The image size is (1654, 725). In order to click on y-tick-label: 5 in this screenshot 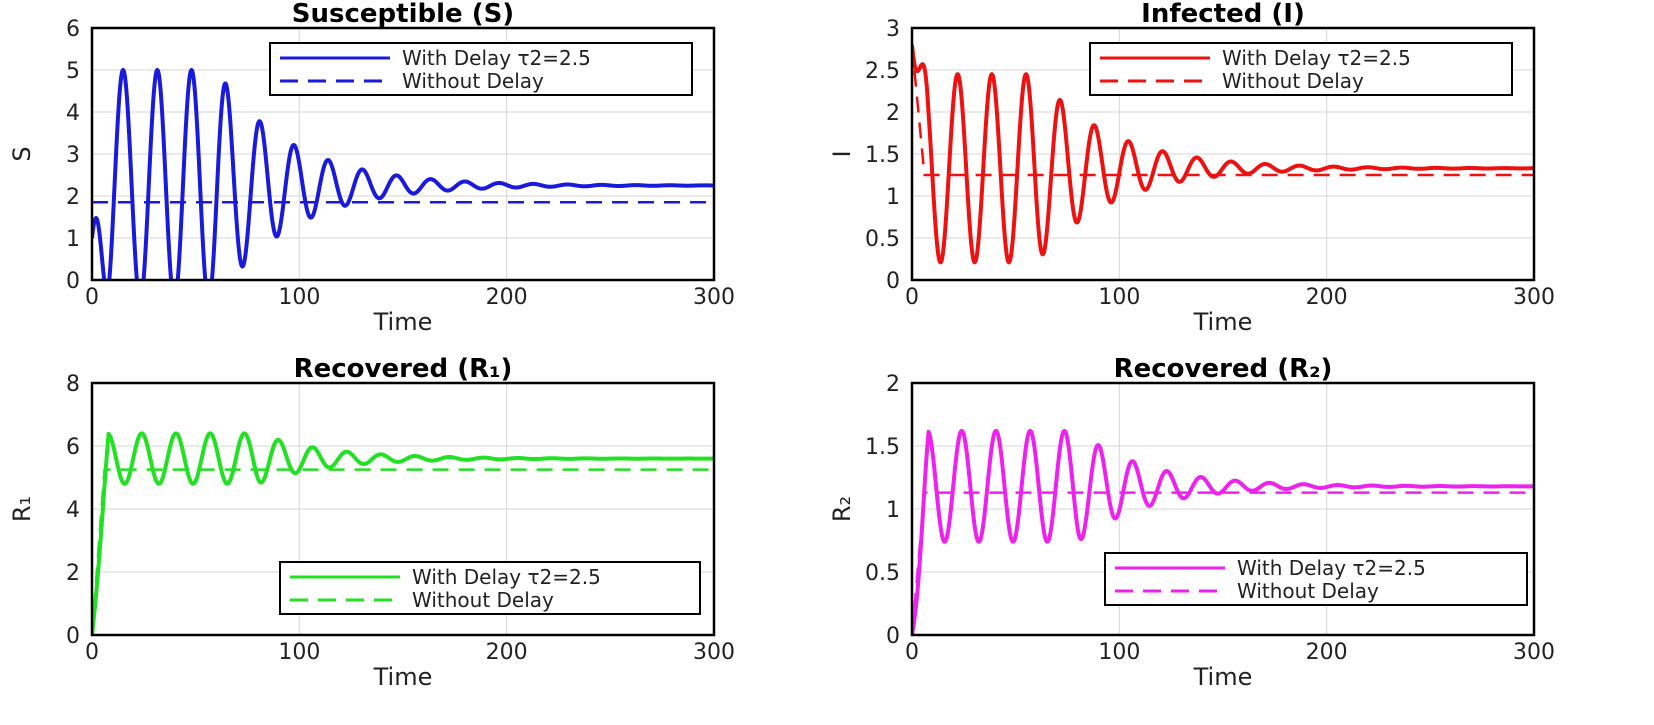, I will do `click(73, 71)`.